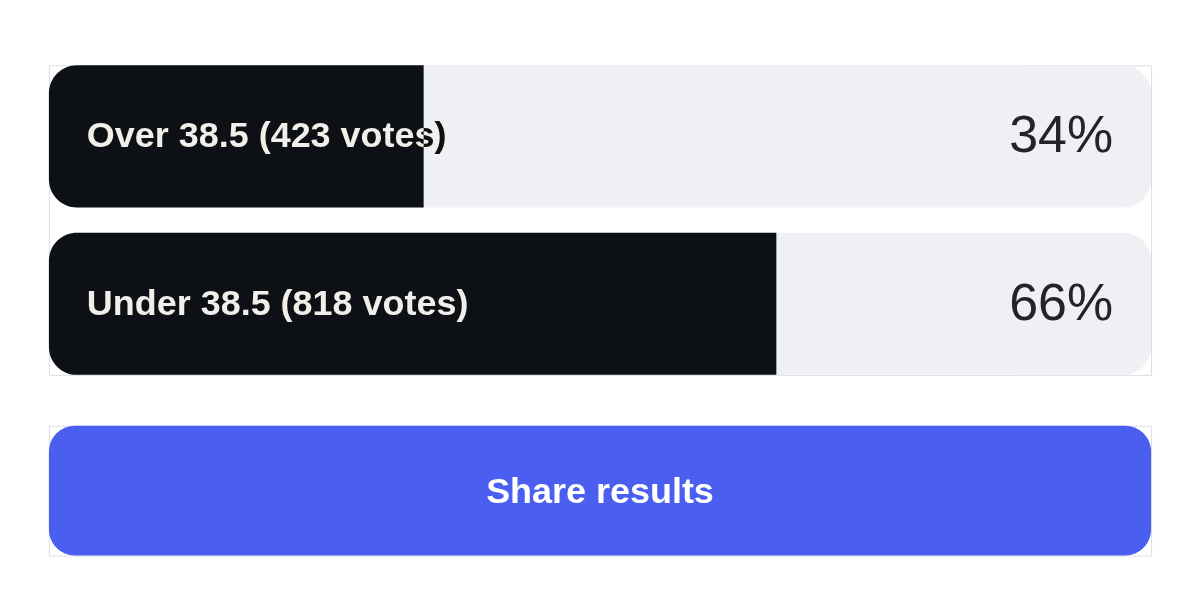 Image resolution: width=1200 pixels, height=603 pixels. What do you see at coordinates (1061, 134) in the screenshot?
I see `data-label: 34%` at bounding box center [1061, 134].